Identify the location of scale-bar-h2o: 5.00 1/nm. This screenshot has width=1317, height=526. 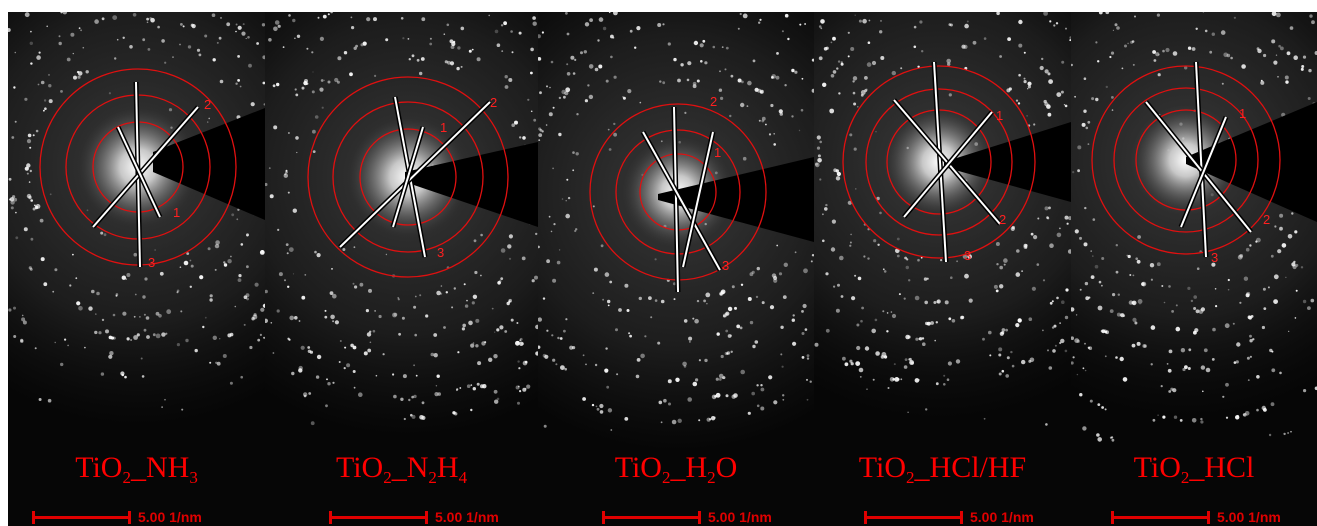
(676, 517).